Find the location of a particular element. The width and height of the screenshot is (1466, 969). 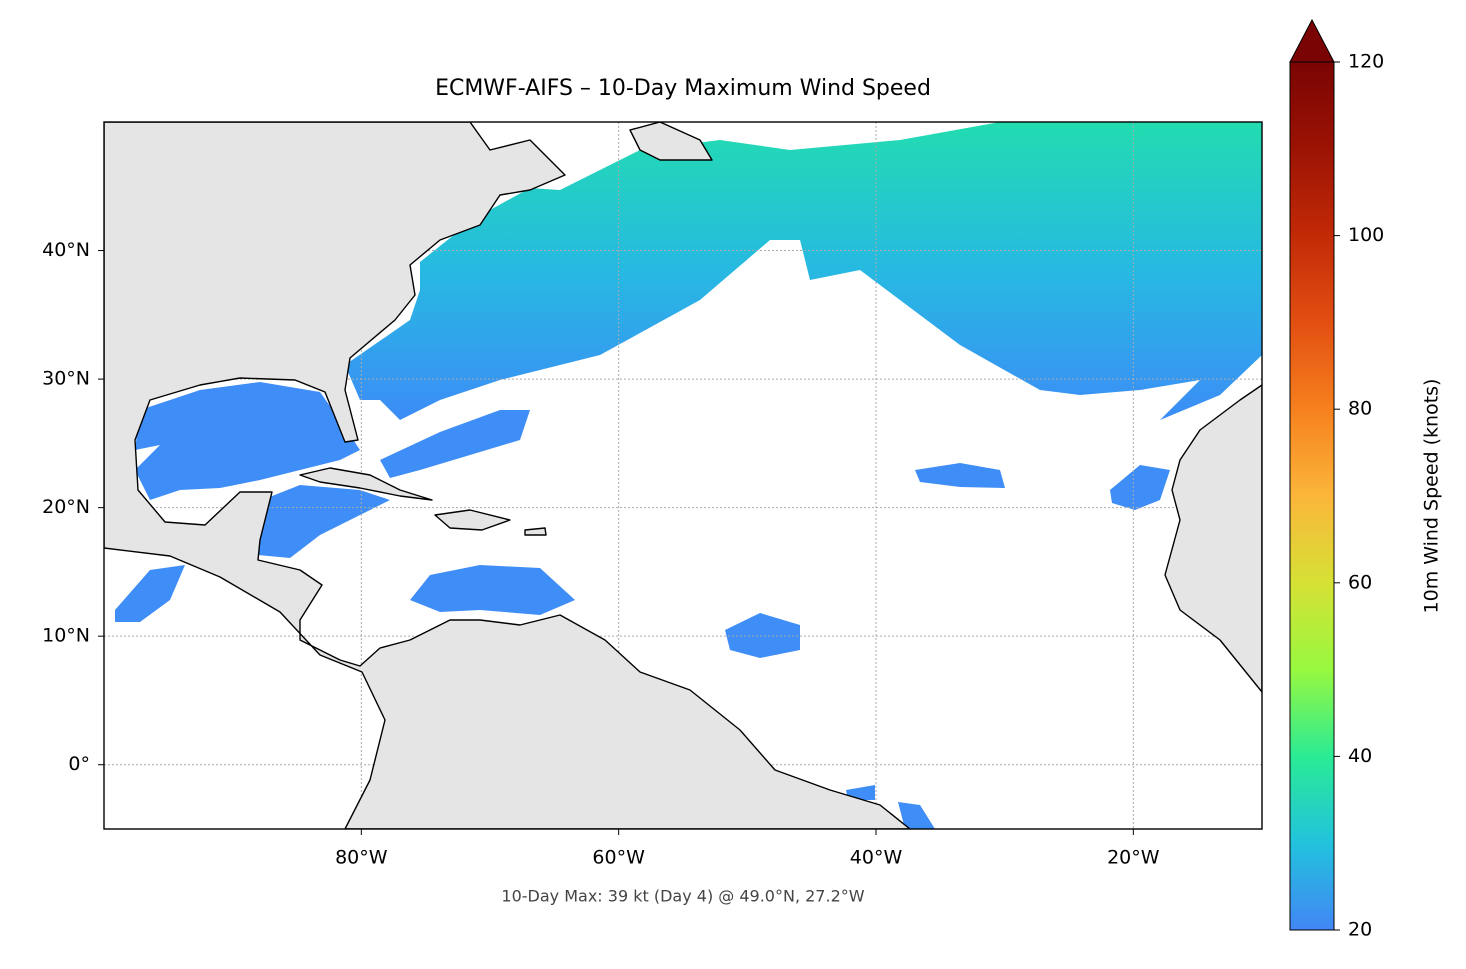

colorbar is located at coordinates (1312, 496).